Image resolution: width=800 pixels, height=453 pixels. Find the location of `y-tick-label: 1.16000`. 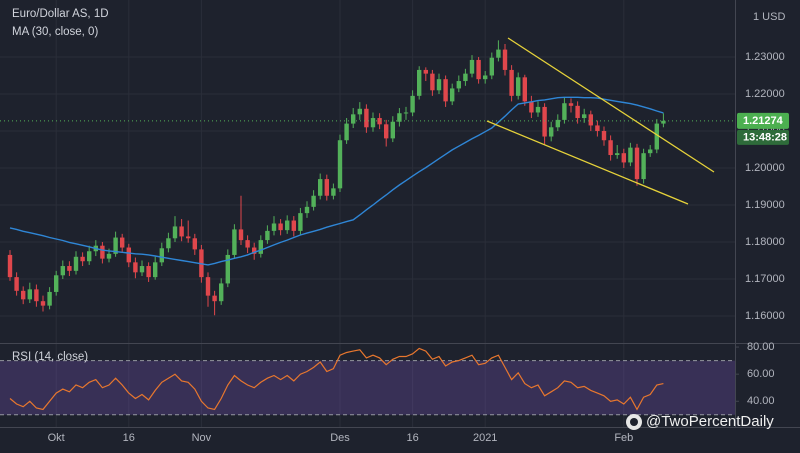

y-tick-label: 1.16000 is located at coordinates (765, 316).